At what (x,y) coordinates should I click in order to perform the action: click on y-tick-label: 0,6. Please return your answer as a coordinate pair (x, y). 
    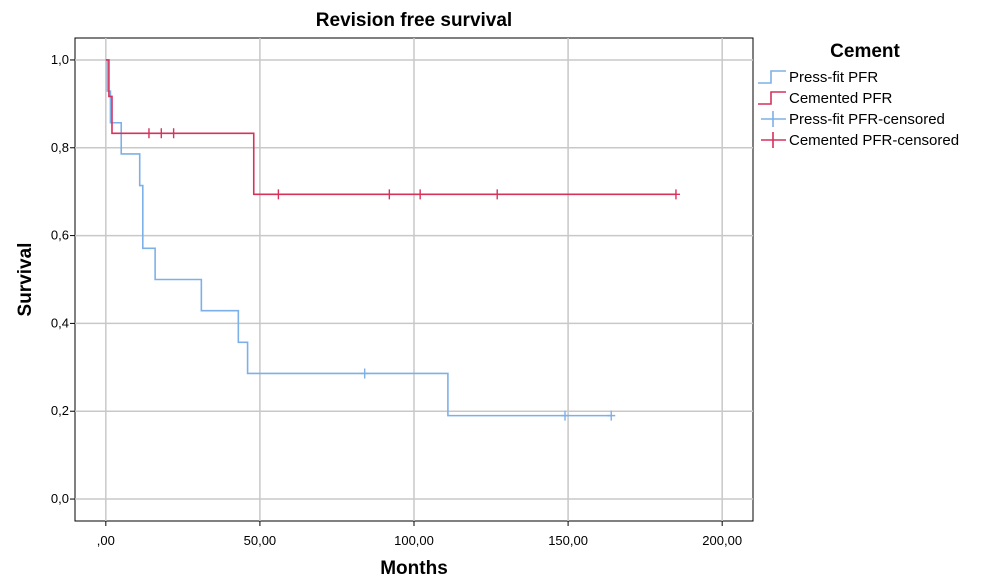
    Looking at the image, I should click on (60, 235).